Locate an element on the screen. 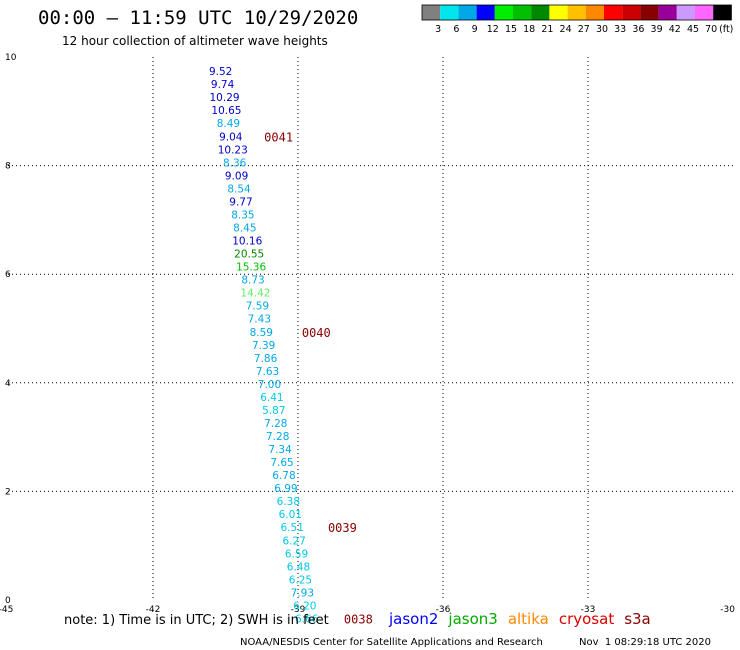  wave-height-label: 7.39 is located at coordinates (263, 346).